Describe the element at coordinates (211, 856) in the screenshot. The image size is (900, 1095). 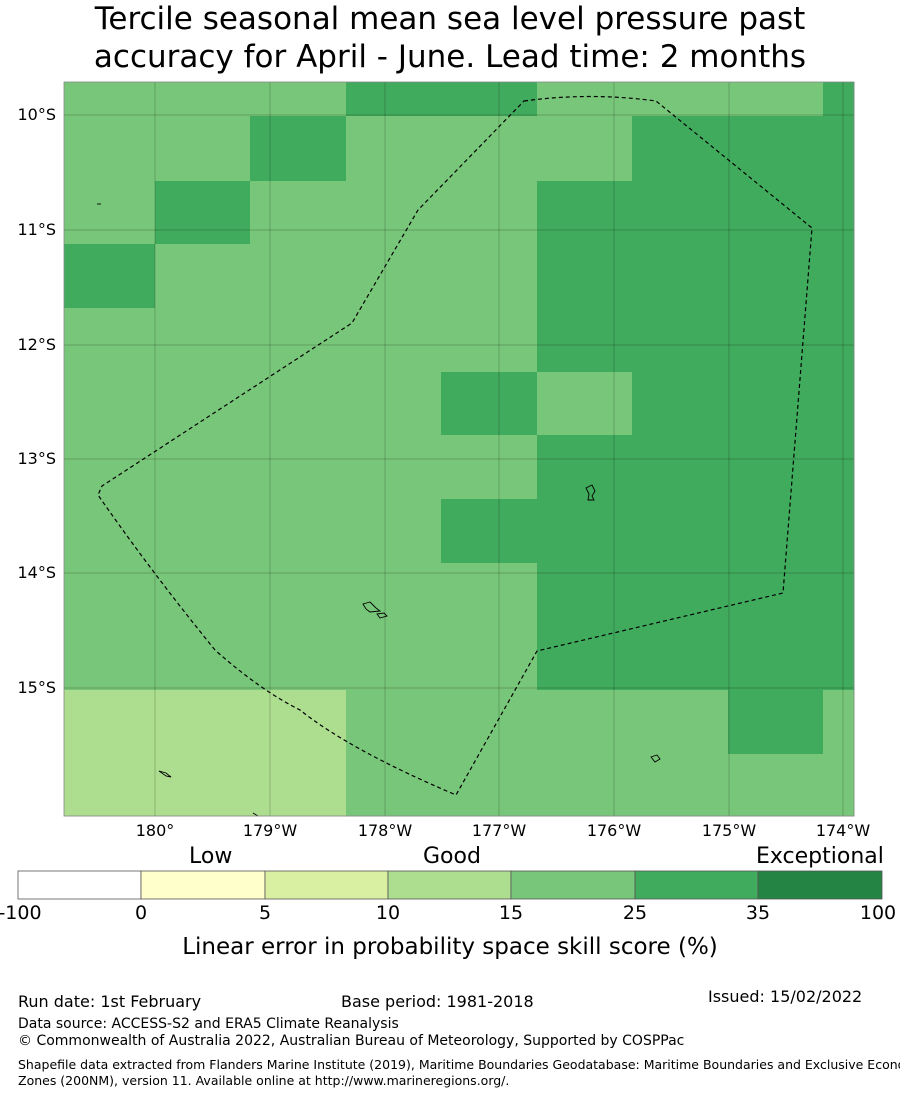
I see `legend-category-low: Low` at that location.